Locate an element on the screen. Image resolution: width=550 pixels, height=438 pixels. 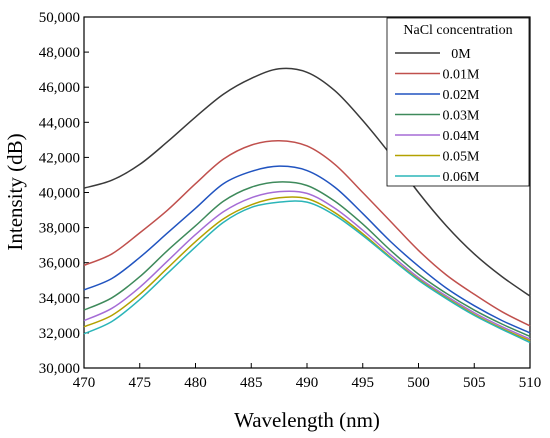
y-tick-label: 36,000 is located at coordinates (59, 264).